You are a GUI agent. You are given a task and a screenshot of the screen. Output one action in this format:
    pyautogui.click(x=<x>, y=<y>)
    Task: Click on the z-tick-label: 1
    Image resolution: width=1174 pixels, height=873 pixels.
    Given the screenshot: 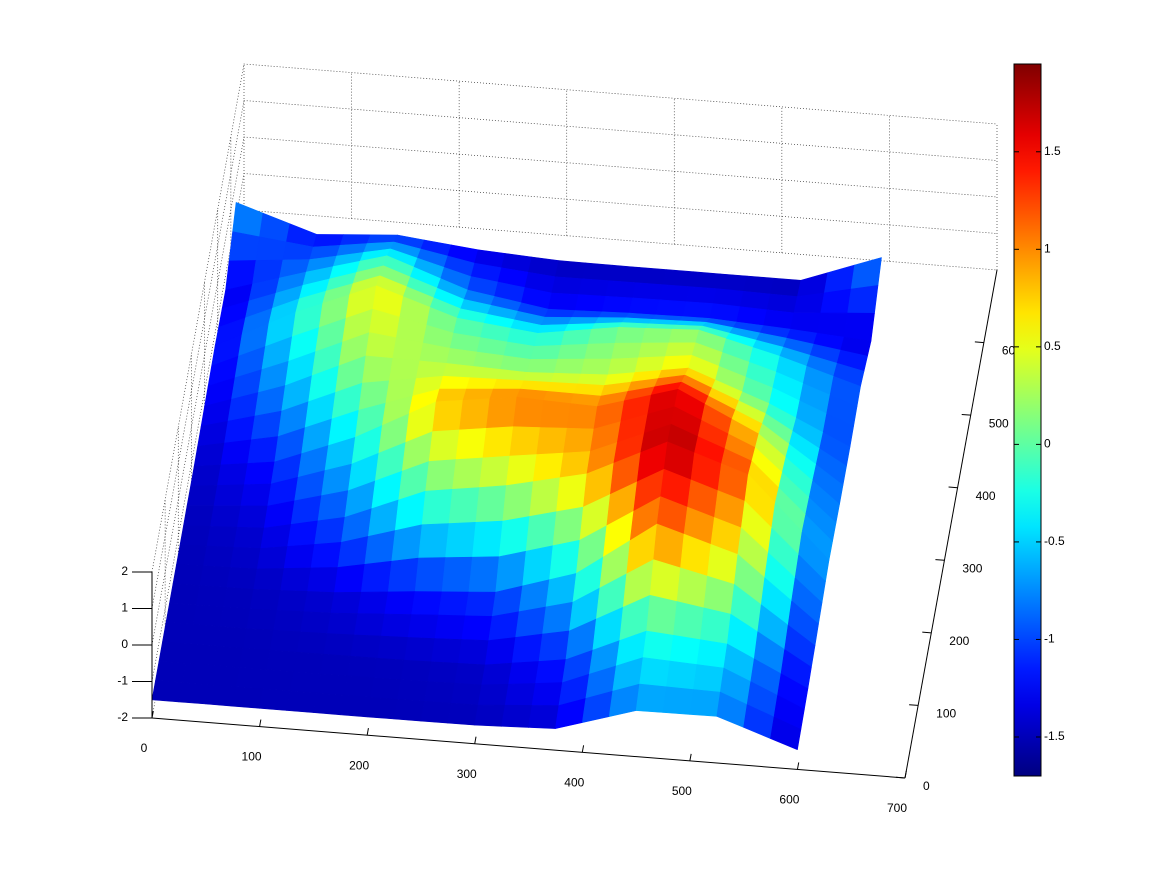 What is the action you would take?
    pyautogui.click(x=124, y=608)
    